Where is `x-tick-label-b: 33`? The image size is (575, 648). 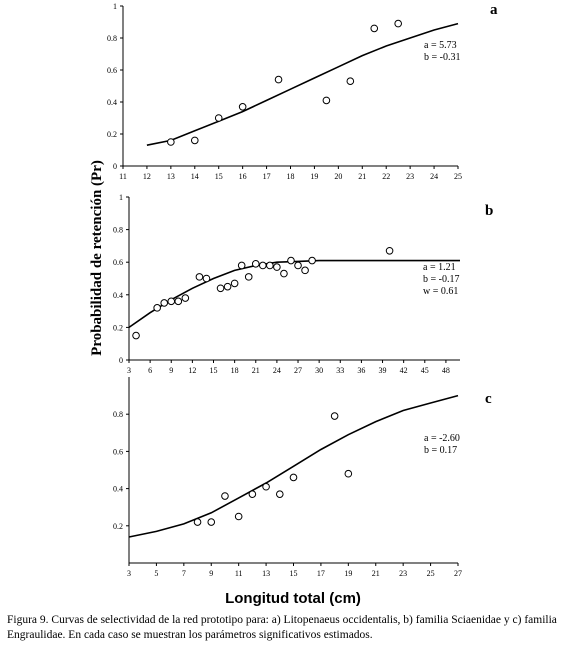 x-tick-label-b: 33 is located at coordinates (340, 370).